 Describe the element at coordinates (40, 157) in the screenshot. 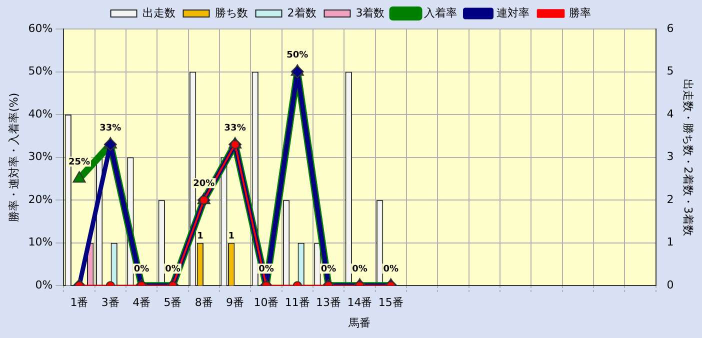

I see `y-tick-label: 30%` at that location.